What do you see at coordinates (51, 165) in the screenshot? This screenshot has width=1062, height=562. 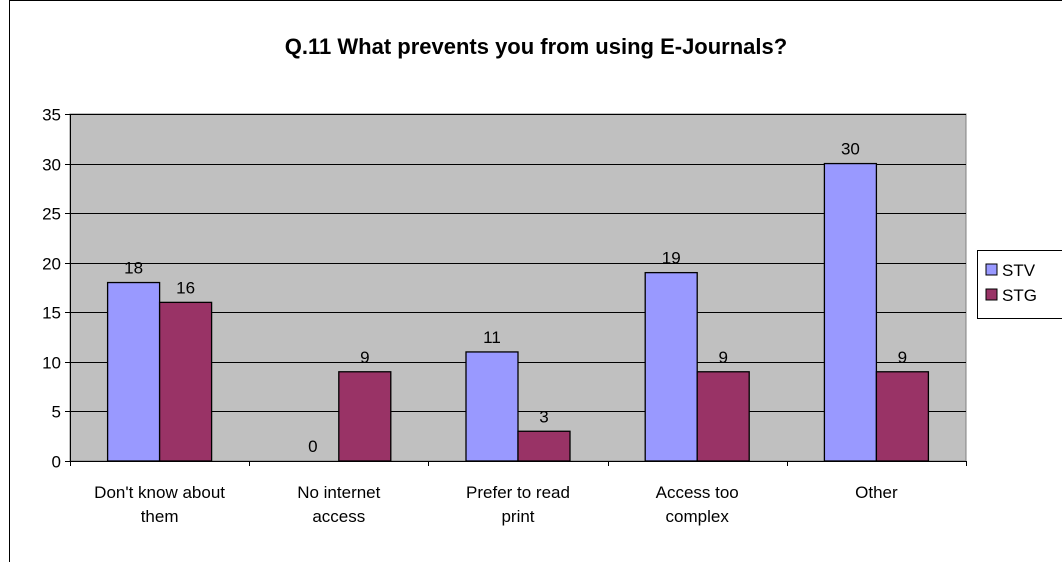 I see `y-tick-label: 30` at bounding box center [51, 165].